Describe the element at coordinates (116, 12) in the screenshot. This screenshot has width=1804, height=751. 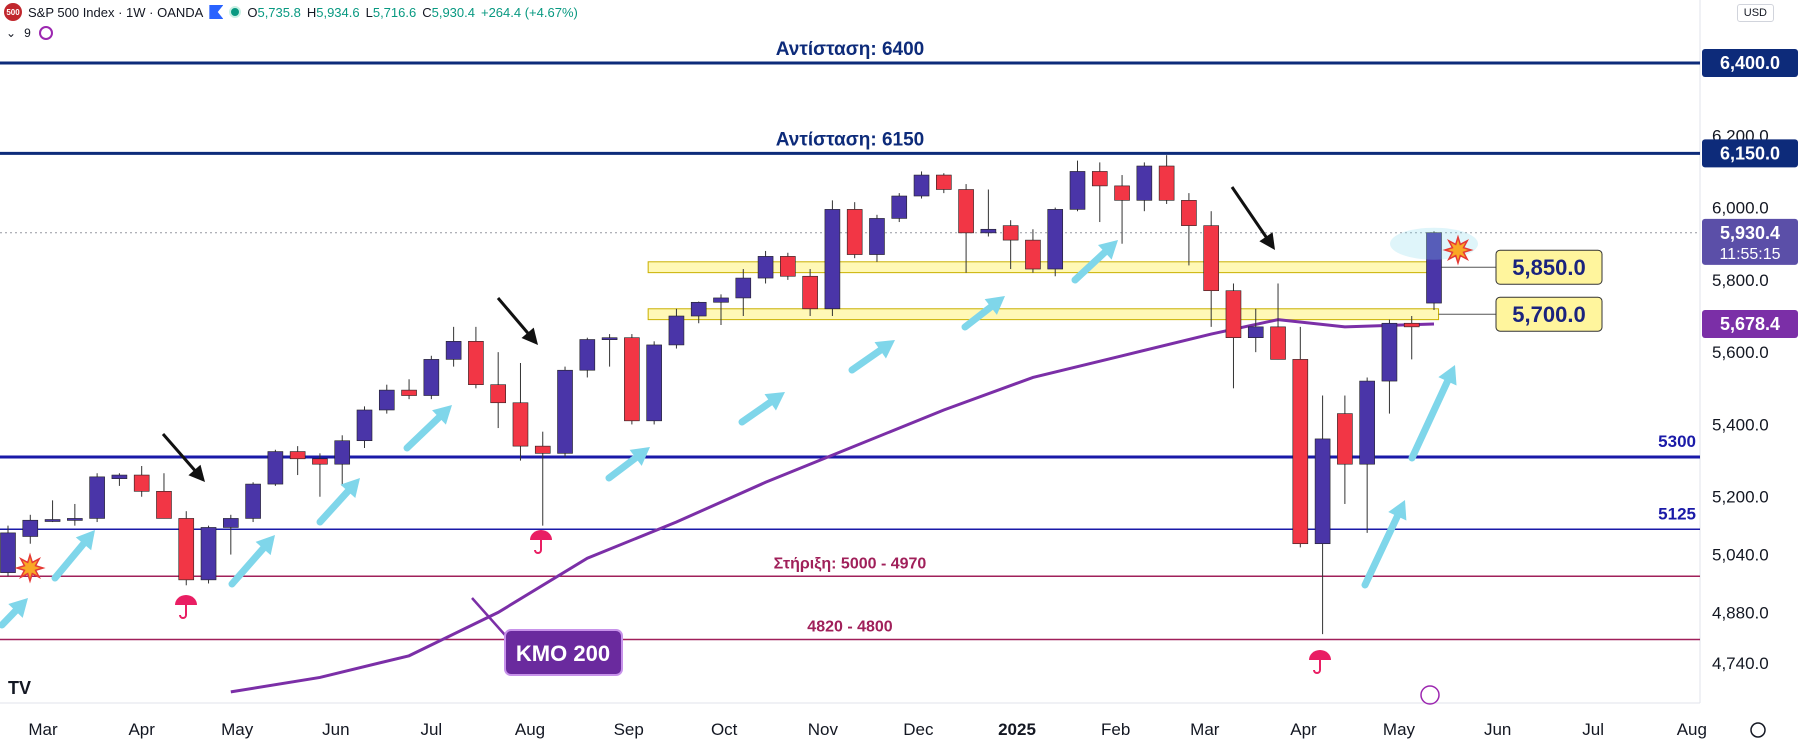
I see `symbol-title: S&P 500 Index · 1W · OANDA` at that location.